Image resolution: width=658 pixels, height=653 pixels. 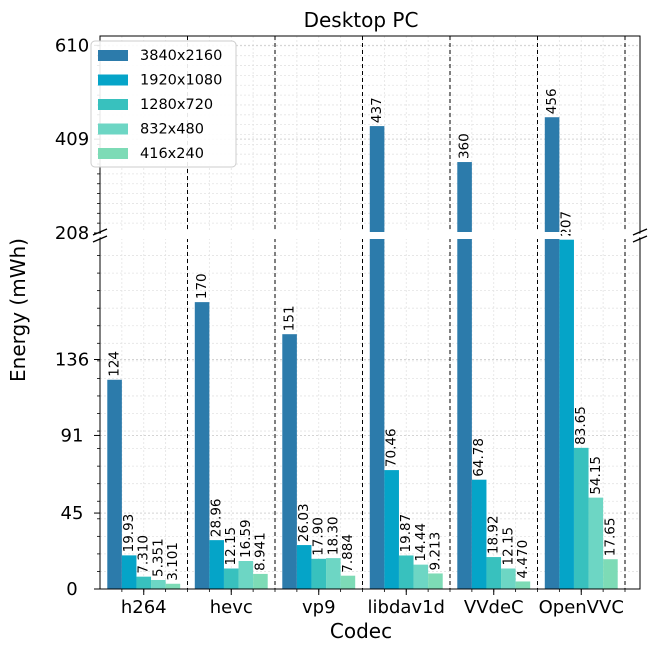 I want to click on data-label: 26.03, so click(x=304, y=522).